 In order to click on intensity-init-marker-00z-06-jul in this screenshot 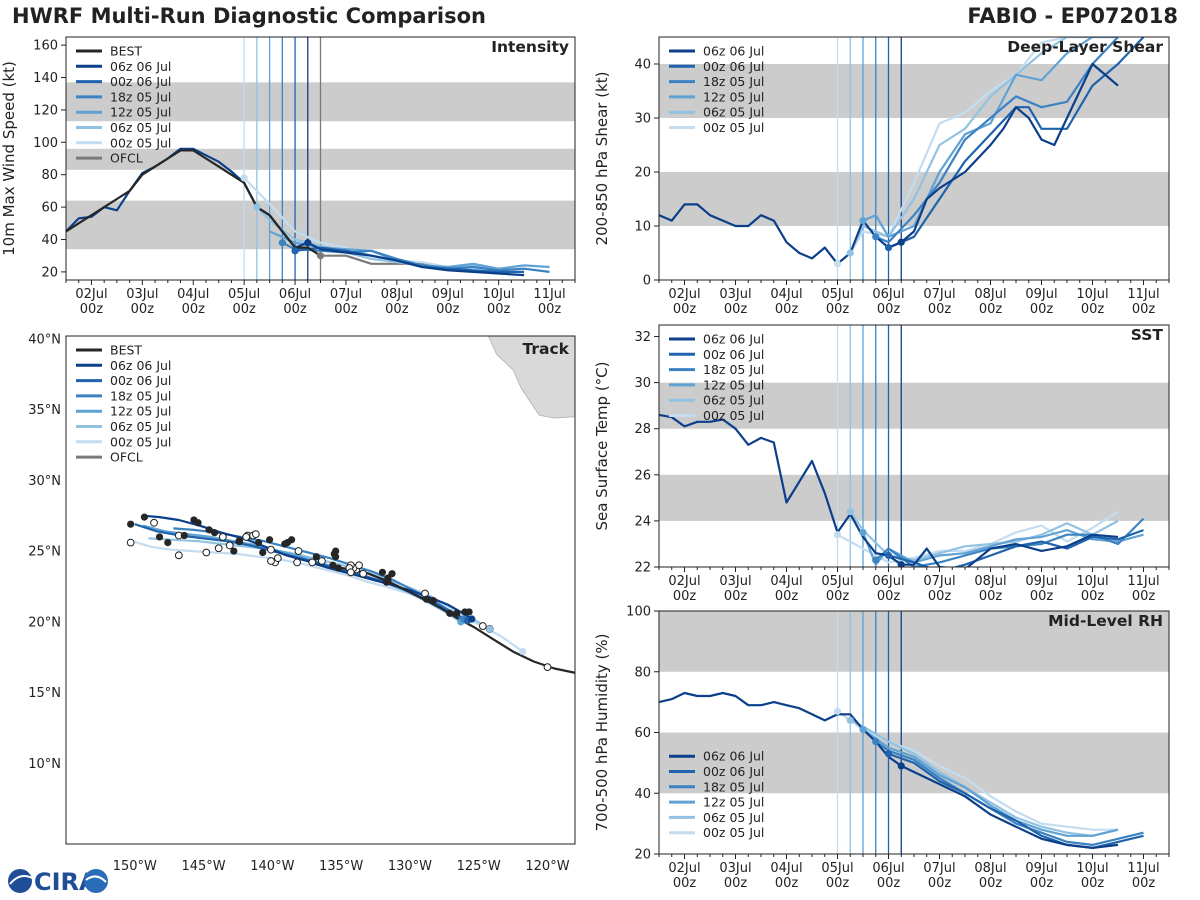, I will do `click(295, 251)`.